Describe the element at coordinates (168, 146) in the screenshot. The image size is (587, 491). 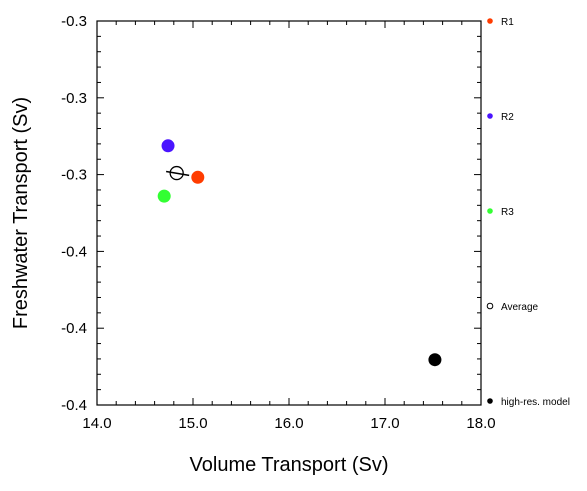
I see `data-point-r2` at that location.